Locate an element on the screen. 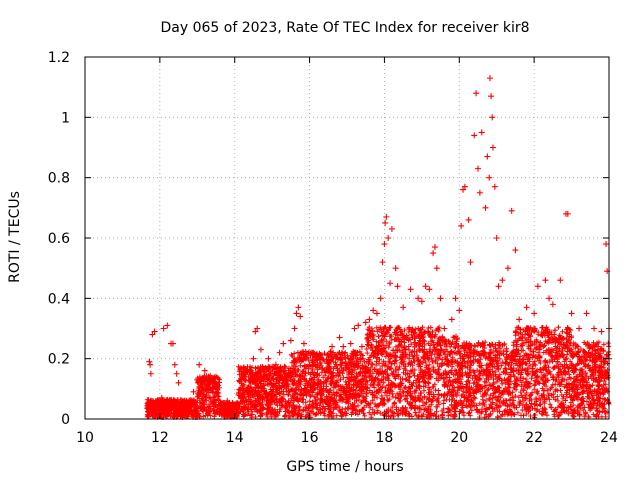 The height and width of the screenshot is (480, 640). x-tick-label-6: 22 is located at coordinates (534, 438).